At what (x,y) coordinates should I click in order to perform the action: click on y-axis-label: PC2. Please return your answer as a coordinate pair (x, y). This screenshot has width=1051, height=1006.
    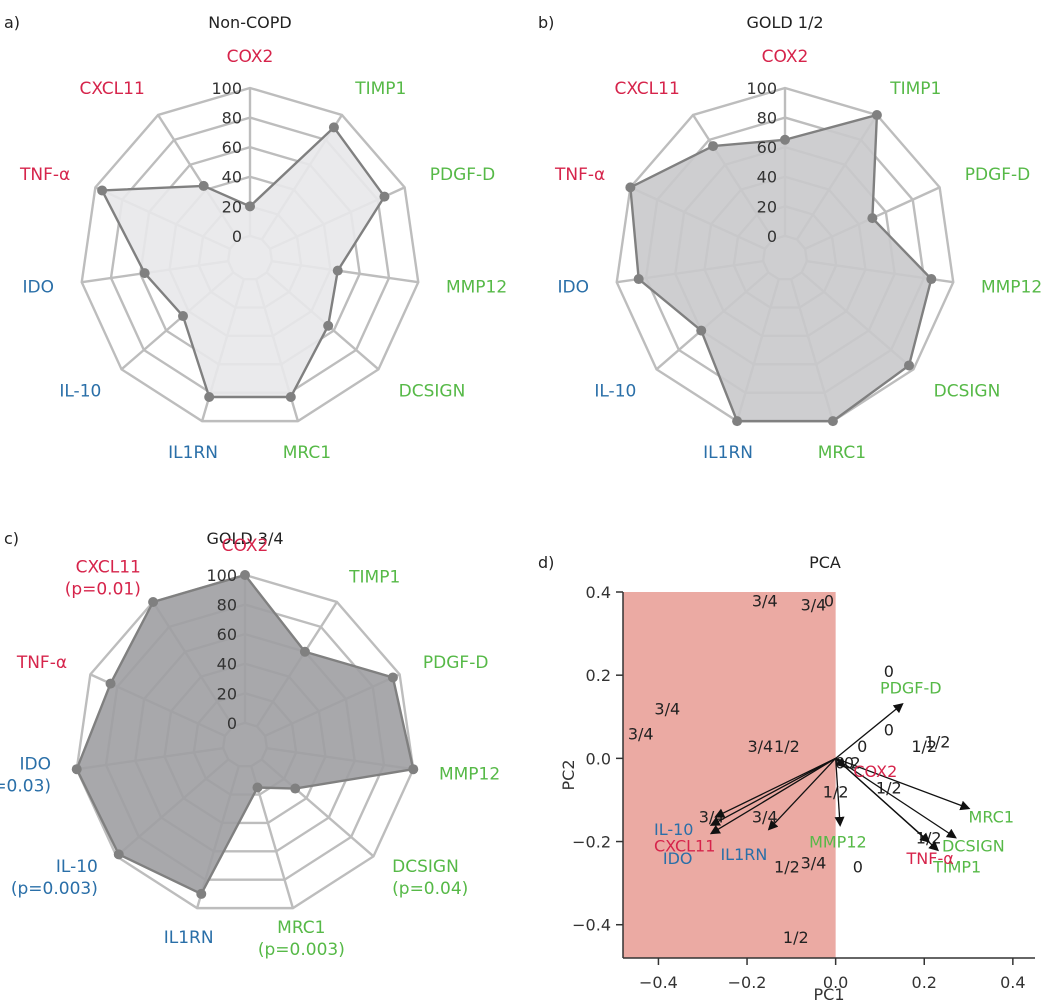
    Looking at the image, I should click on (568, 775).